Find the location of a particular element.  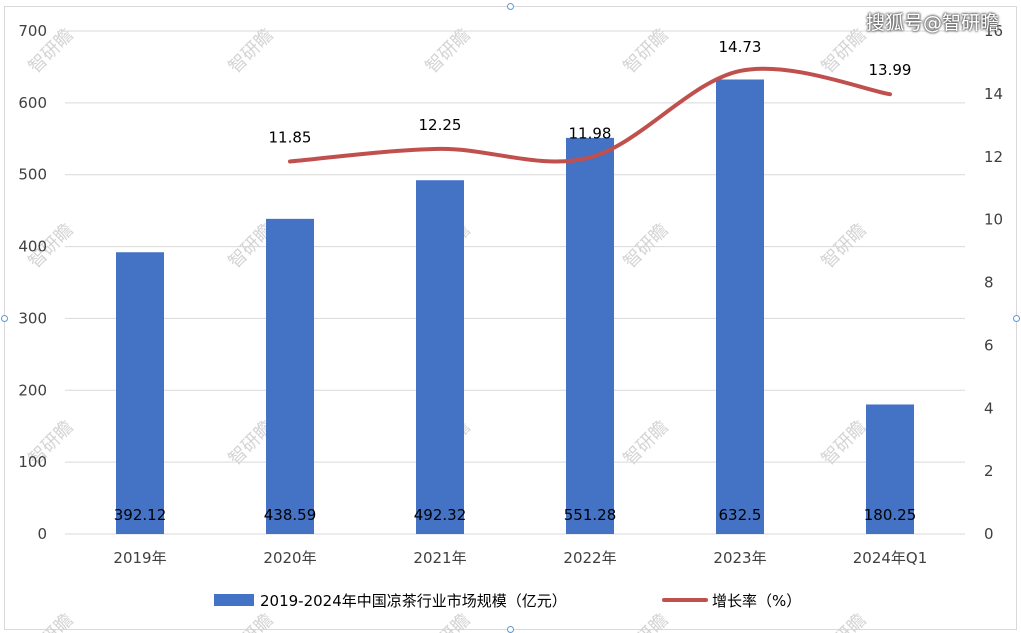

right-axis-tick-label: 16 is located at coordinates (993, 31).